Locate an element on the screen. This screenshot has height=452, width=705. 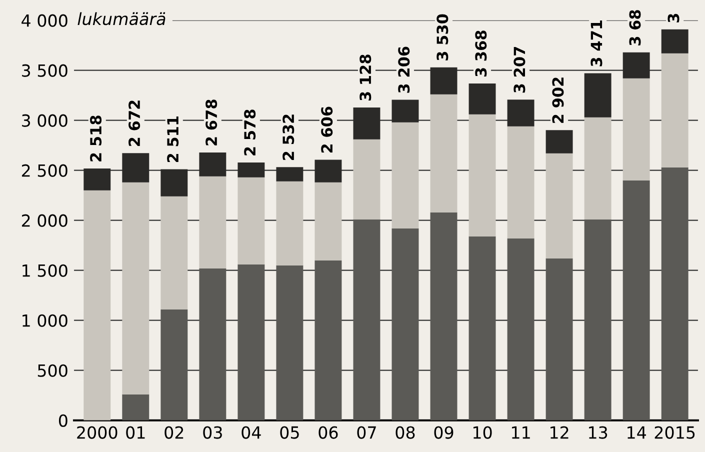
x-tick-label: 2000 is located at coordinates (97, 432).